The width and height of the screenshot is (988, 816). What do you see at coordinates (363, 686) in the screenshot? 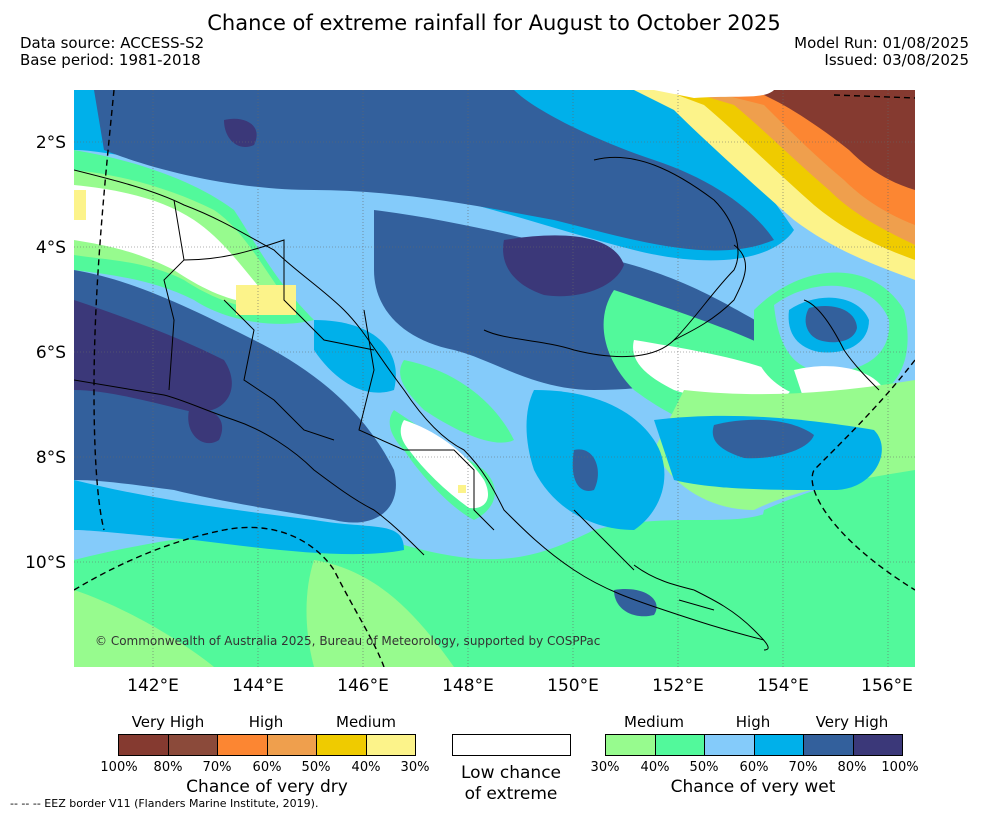
I see `lon-label: 146°E` at bounding box center [363, 686].